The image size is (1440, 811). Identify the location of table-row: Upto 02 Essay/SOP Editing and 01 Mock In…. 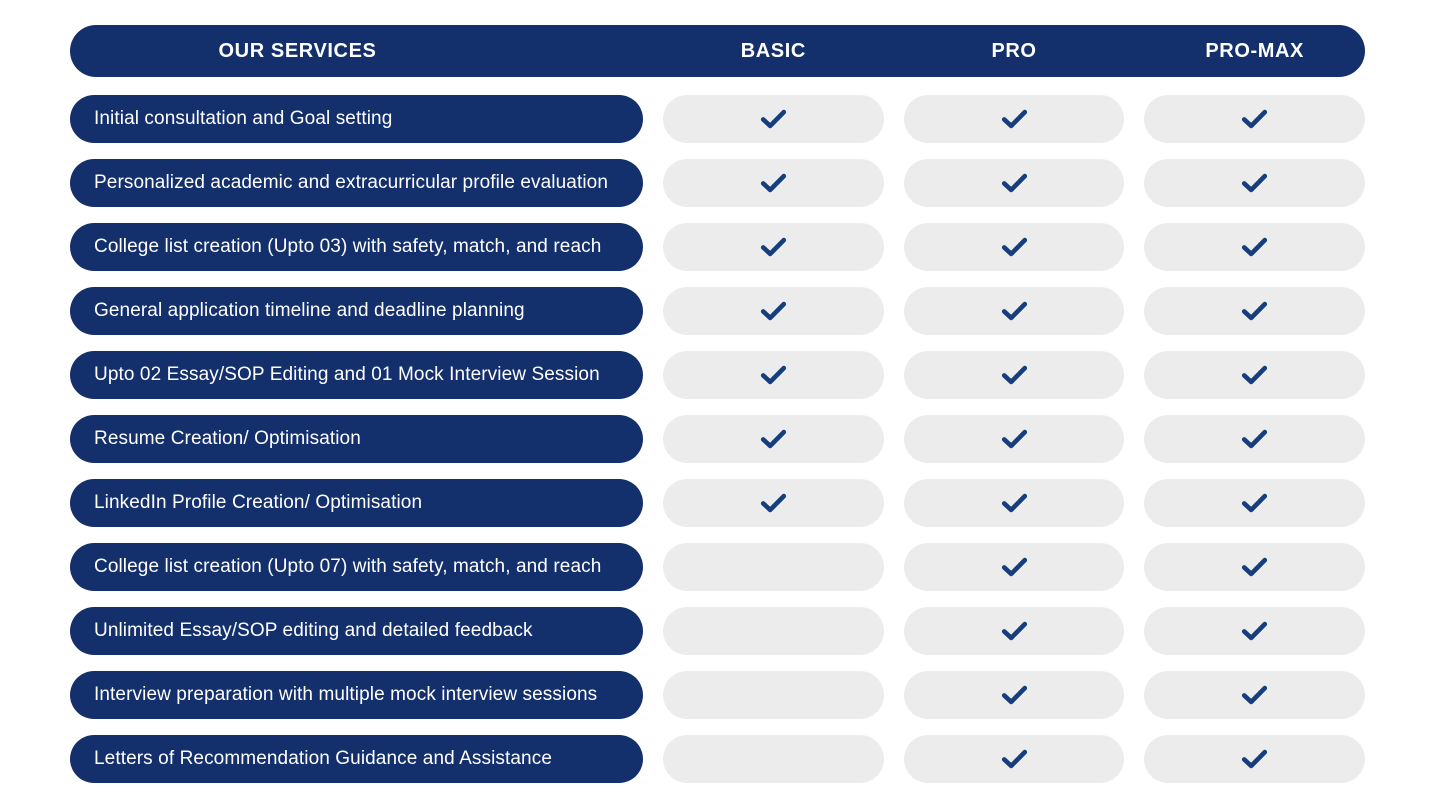
(718, 375).